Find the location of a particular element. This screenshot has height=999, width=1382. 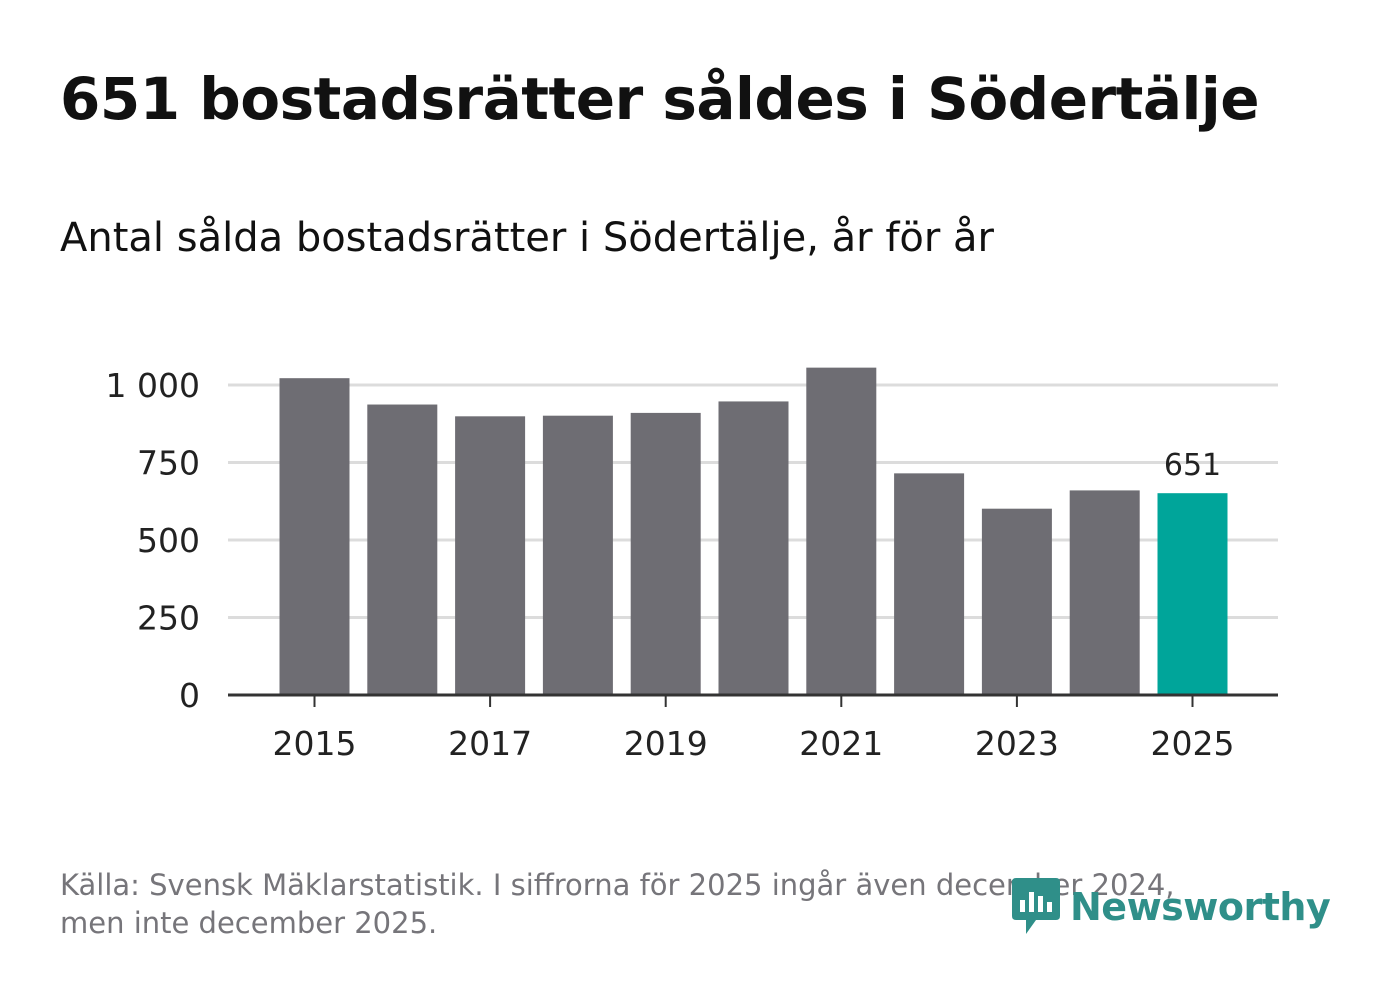

newsworthy-logo-text: Newsworthy is located at coordinates (1200, 907).